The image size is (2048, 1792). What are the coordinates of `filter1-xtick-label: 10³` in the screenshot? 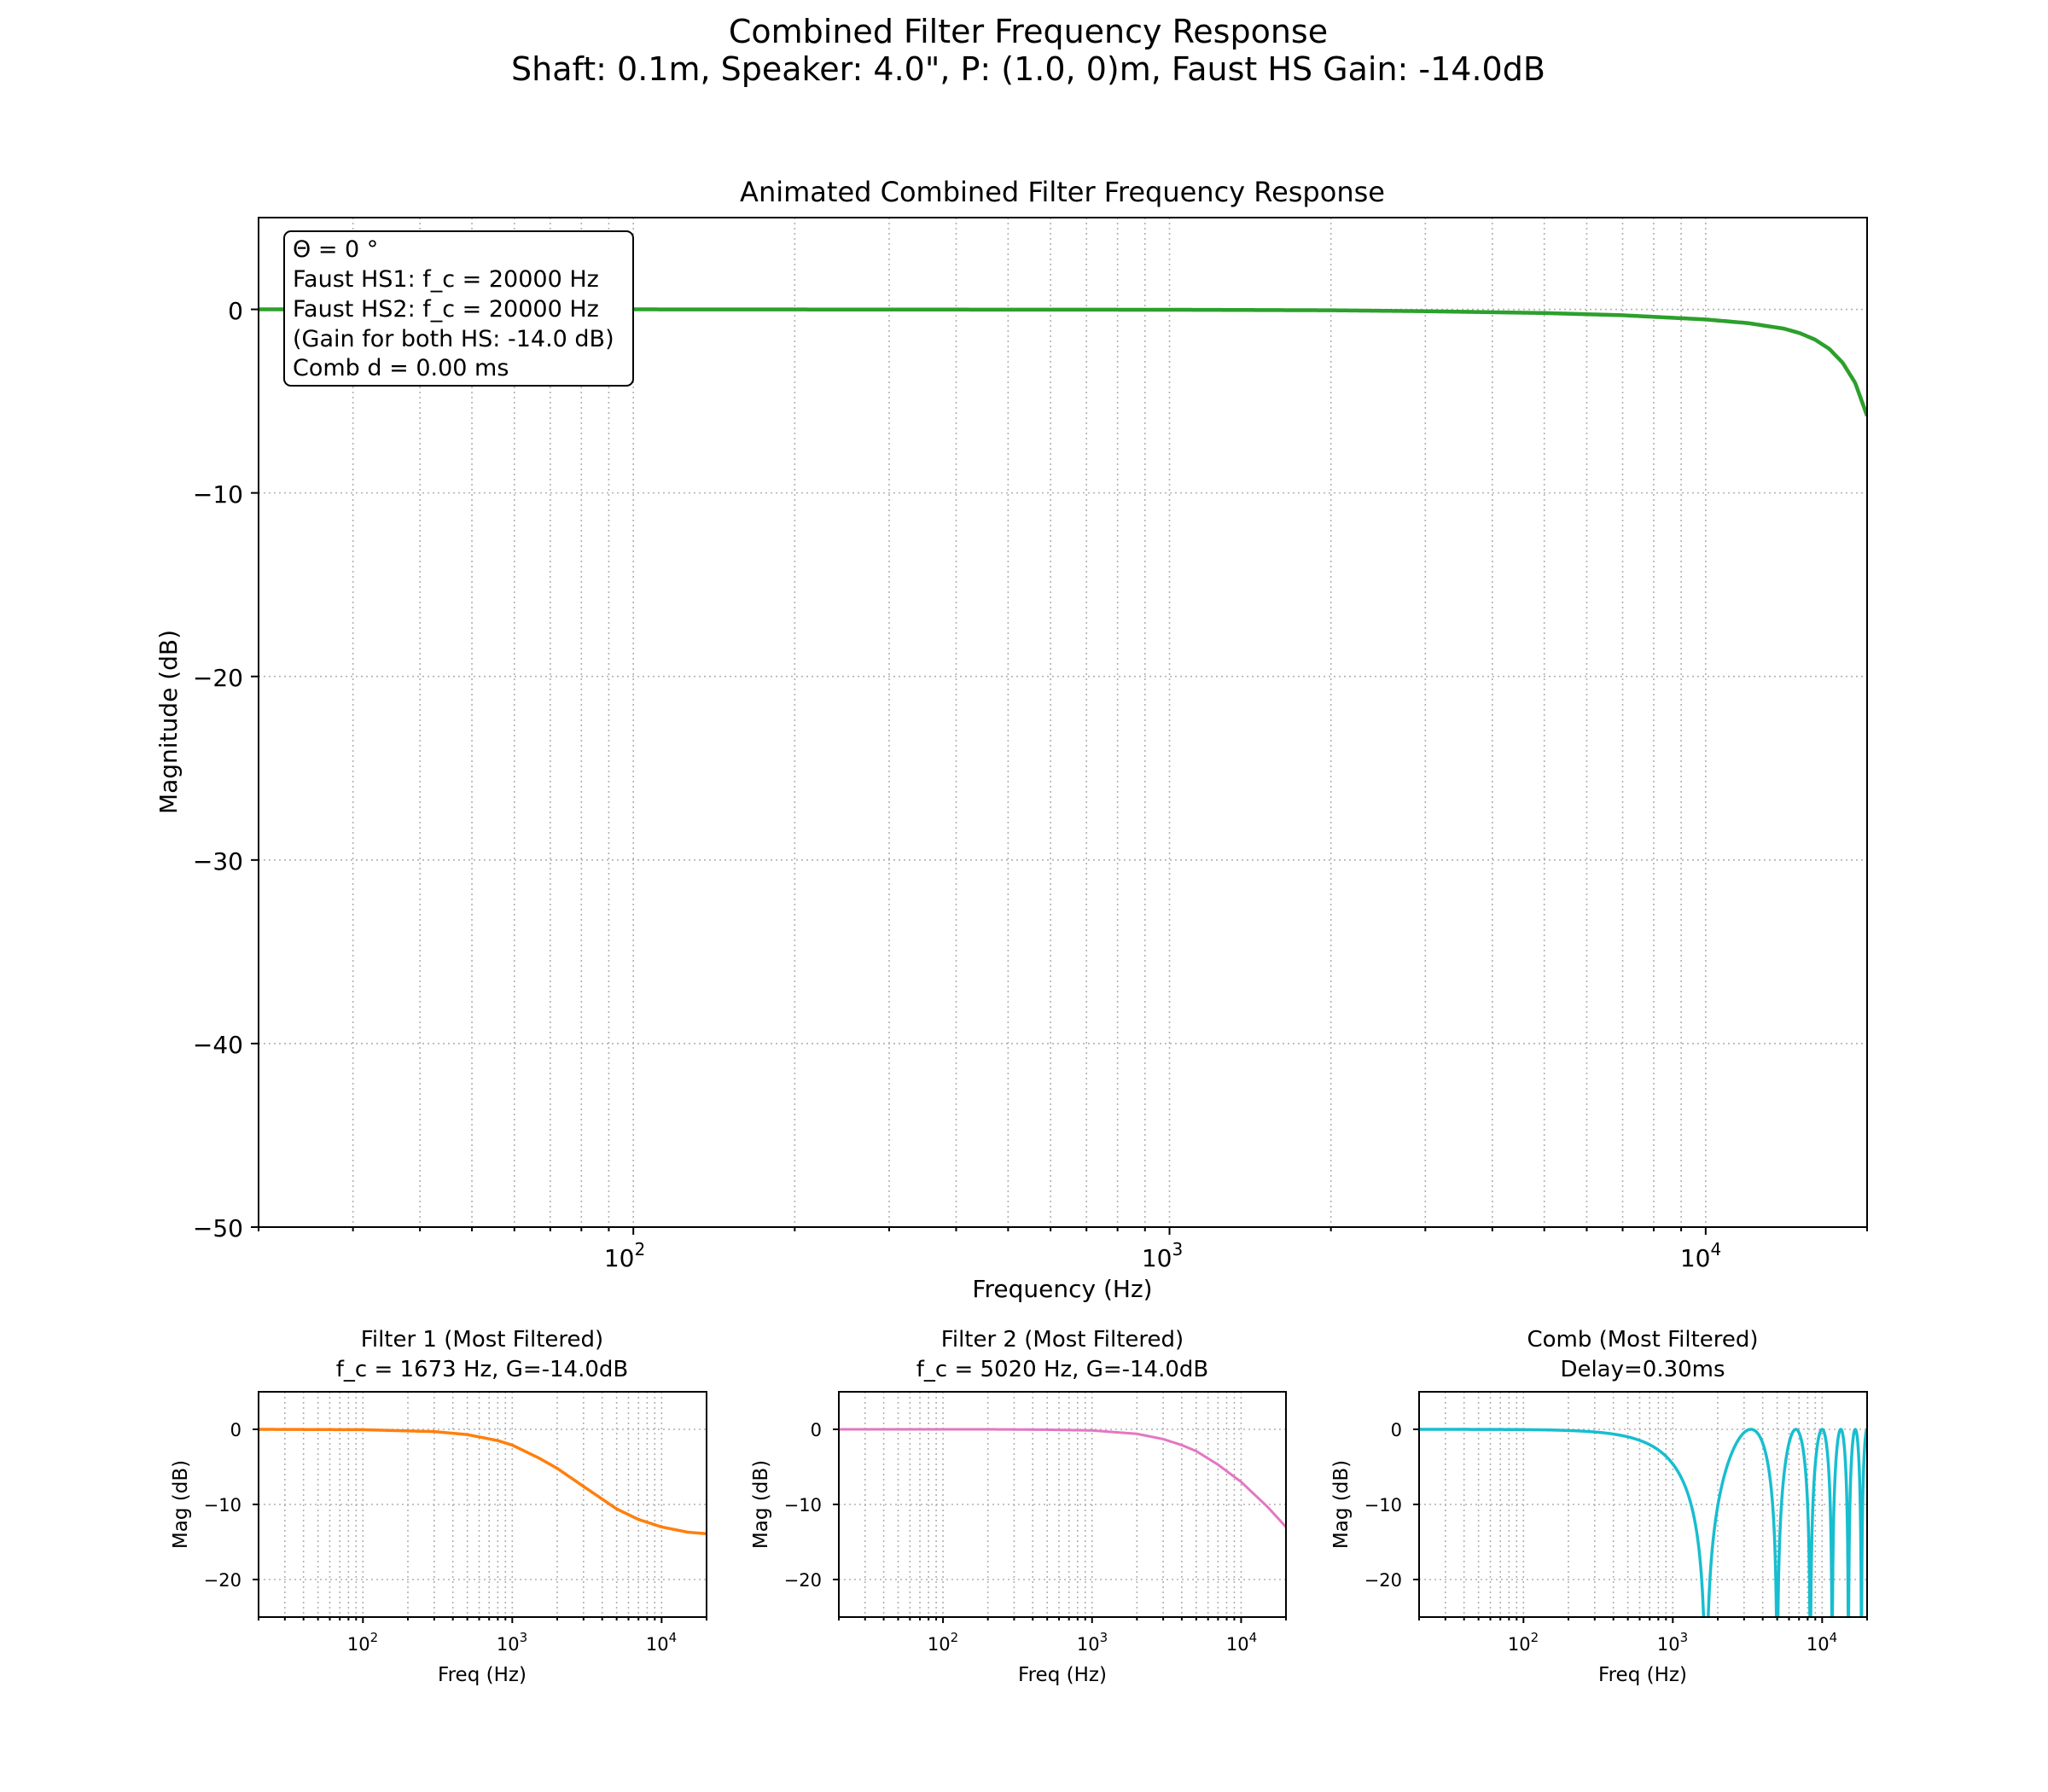 It's located at (512, 1642).